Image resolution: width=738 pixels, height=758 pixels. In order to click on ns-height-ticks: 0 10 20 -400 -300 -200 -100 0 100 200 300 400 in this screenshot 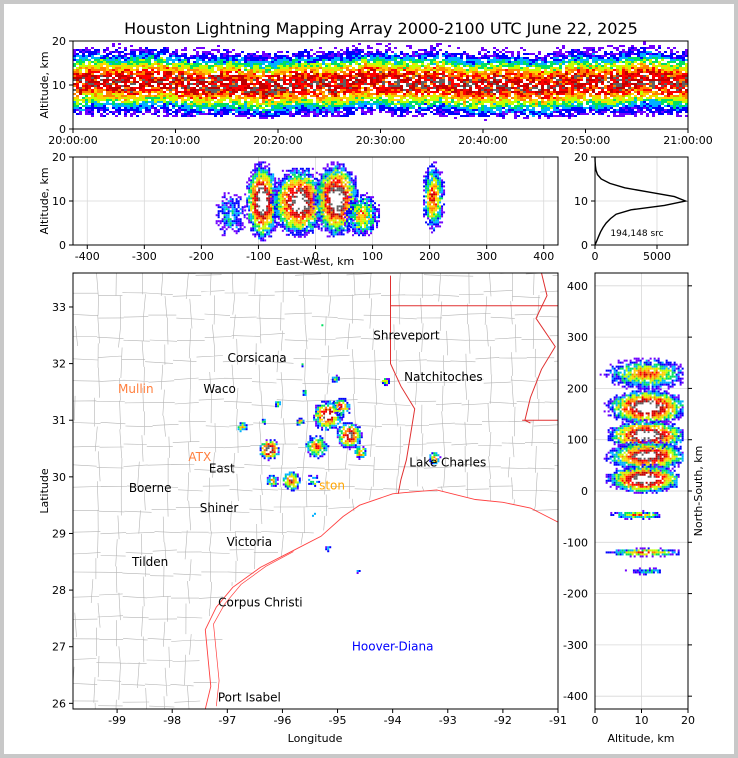, I will do `click(629, 503)`.